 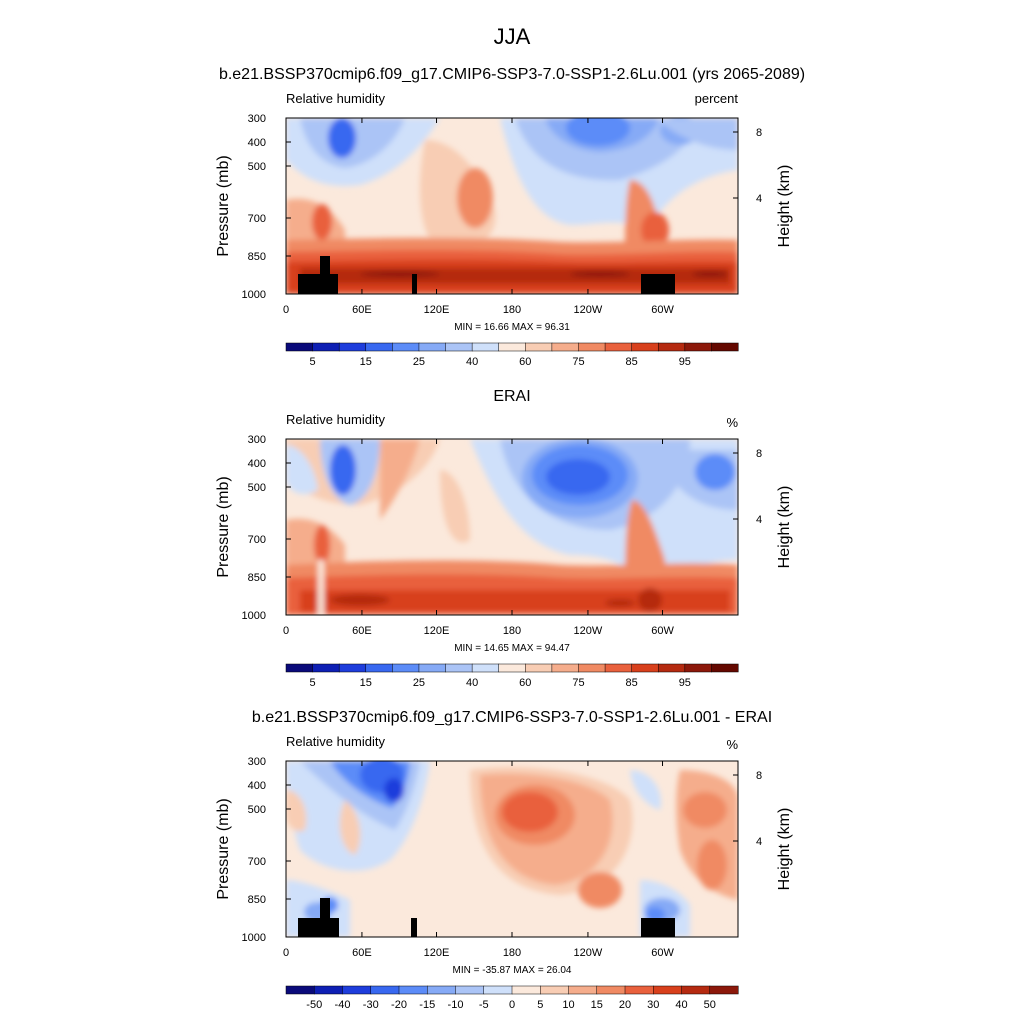 I want to click on min-max-stats: MIN = 16.66 MAX = 96.31, so click(x=512, y=327).